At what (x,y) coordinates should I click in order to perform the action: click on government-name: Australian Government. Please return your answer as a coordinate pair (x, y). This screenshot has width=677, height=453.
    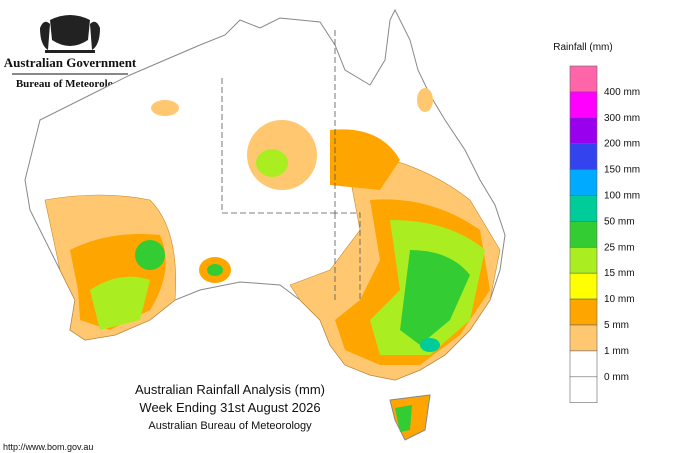
    Looking at the image, I should click on (70, 62).